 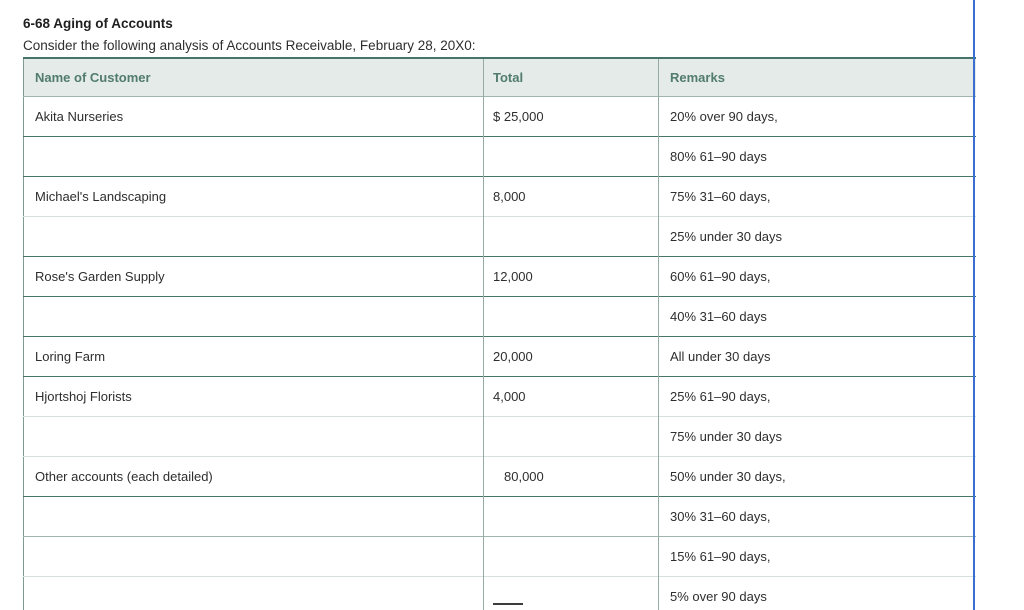 What do you see at coordinates (253, 116) in the screenshot?
I see `customer-name-cell: Akita Nurseries` at bounding box center [253, 116].